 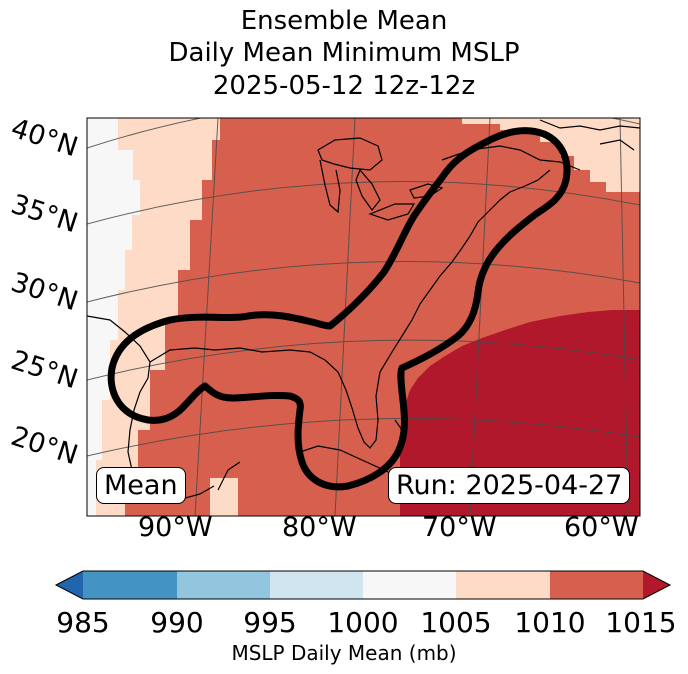 I want to click on lon-label-60w: 60°W, so click(x=601, y=527).